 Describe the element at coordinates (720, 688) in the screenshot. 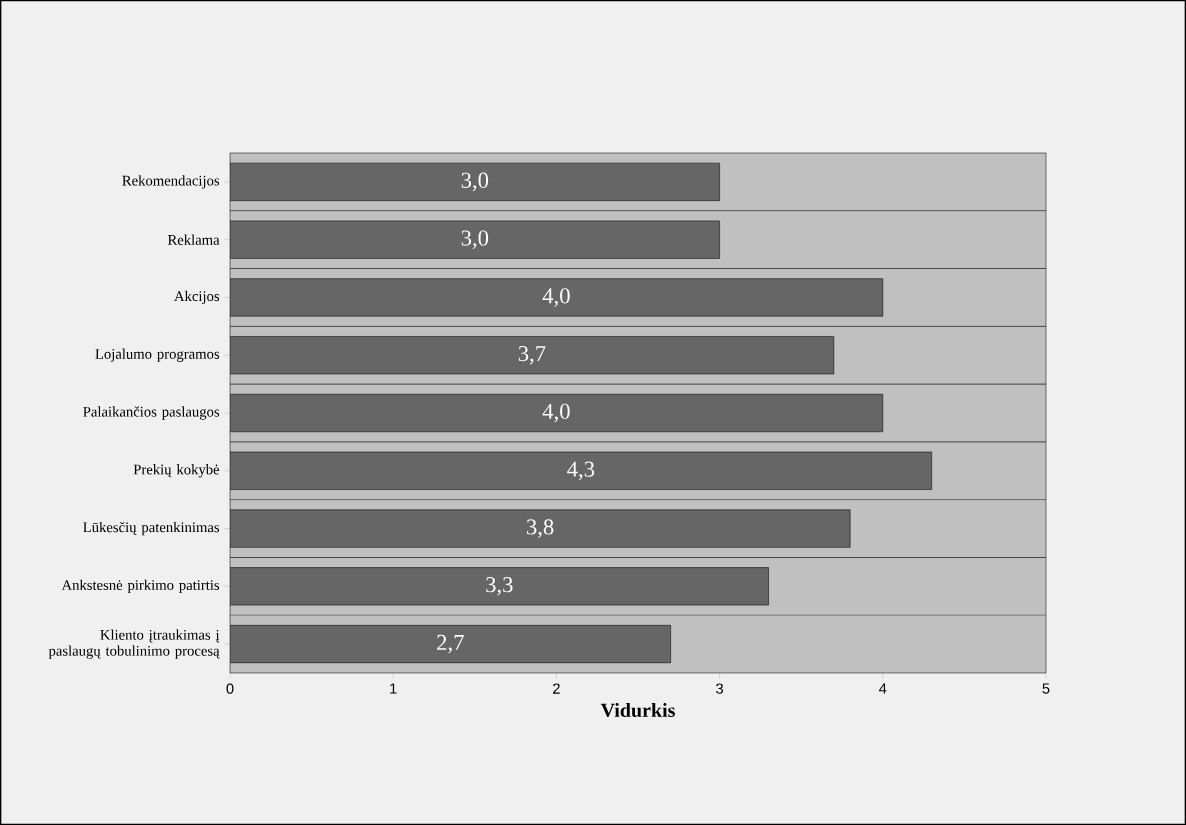

I see `x-tick-label: 3` at that location.